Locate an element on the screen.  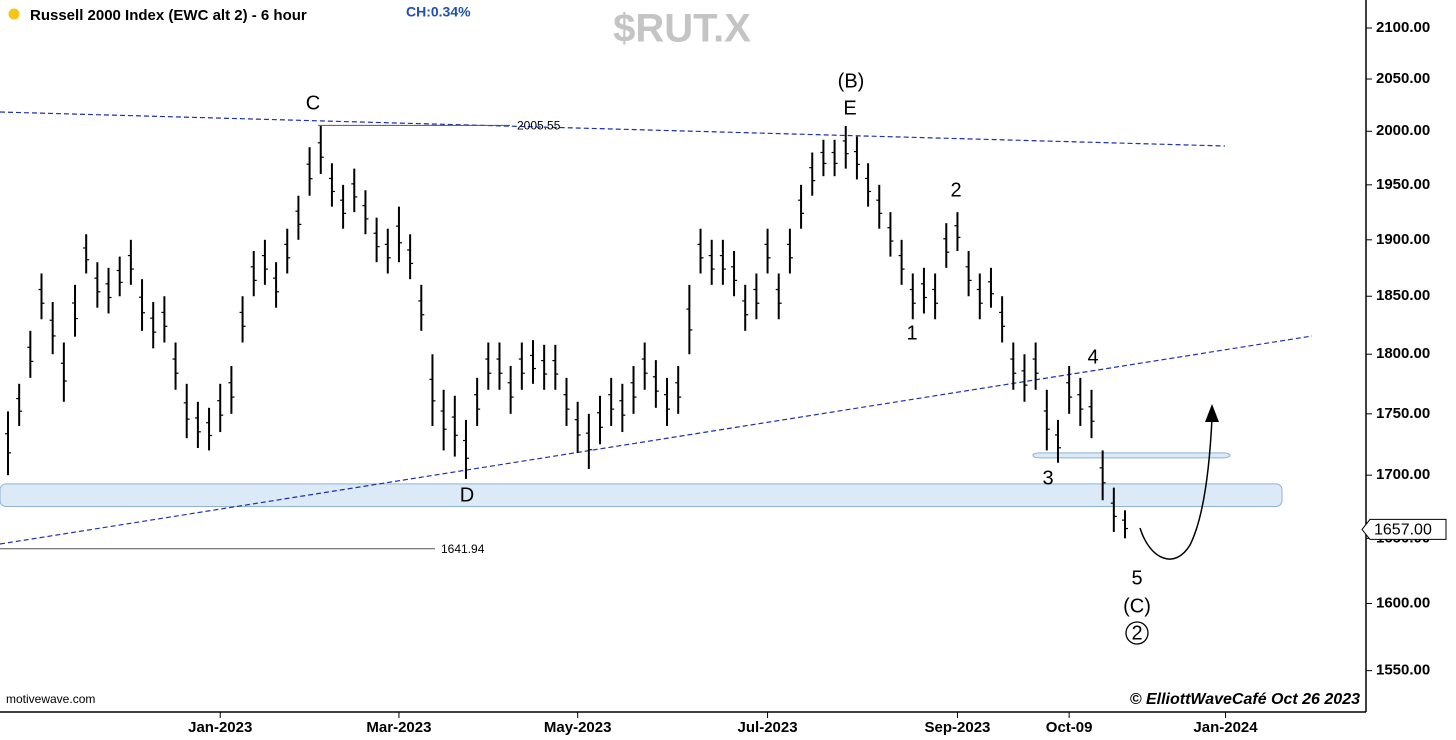
credit-label: © ElliottWaveCafé Oct 26 2023 is located at coordinates (1245, 699).